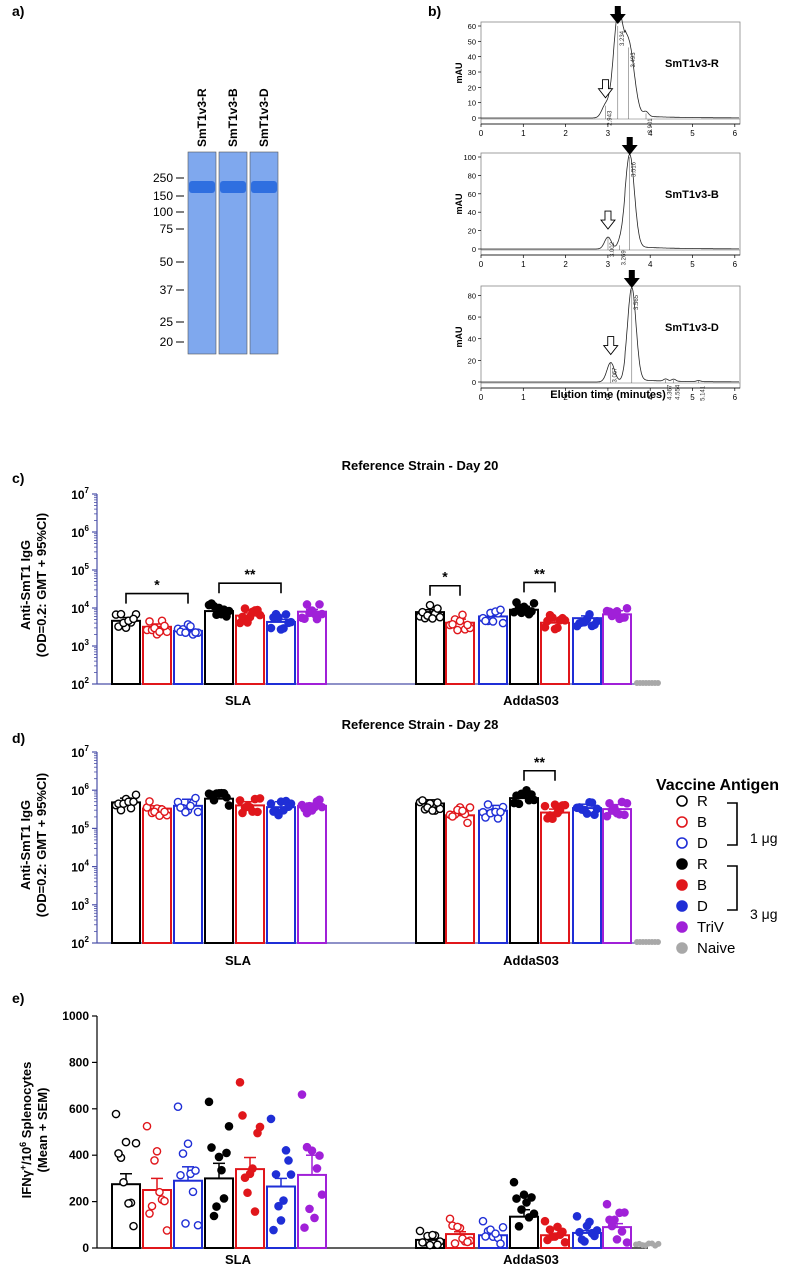 The height and width of the screenshot is (1273, 798). What do you see at coordinates (764, 838) in the screenshot?
I see `legend-dose-1ug: 1 μg` at bounding box center [764, 838].